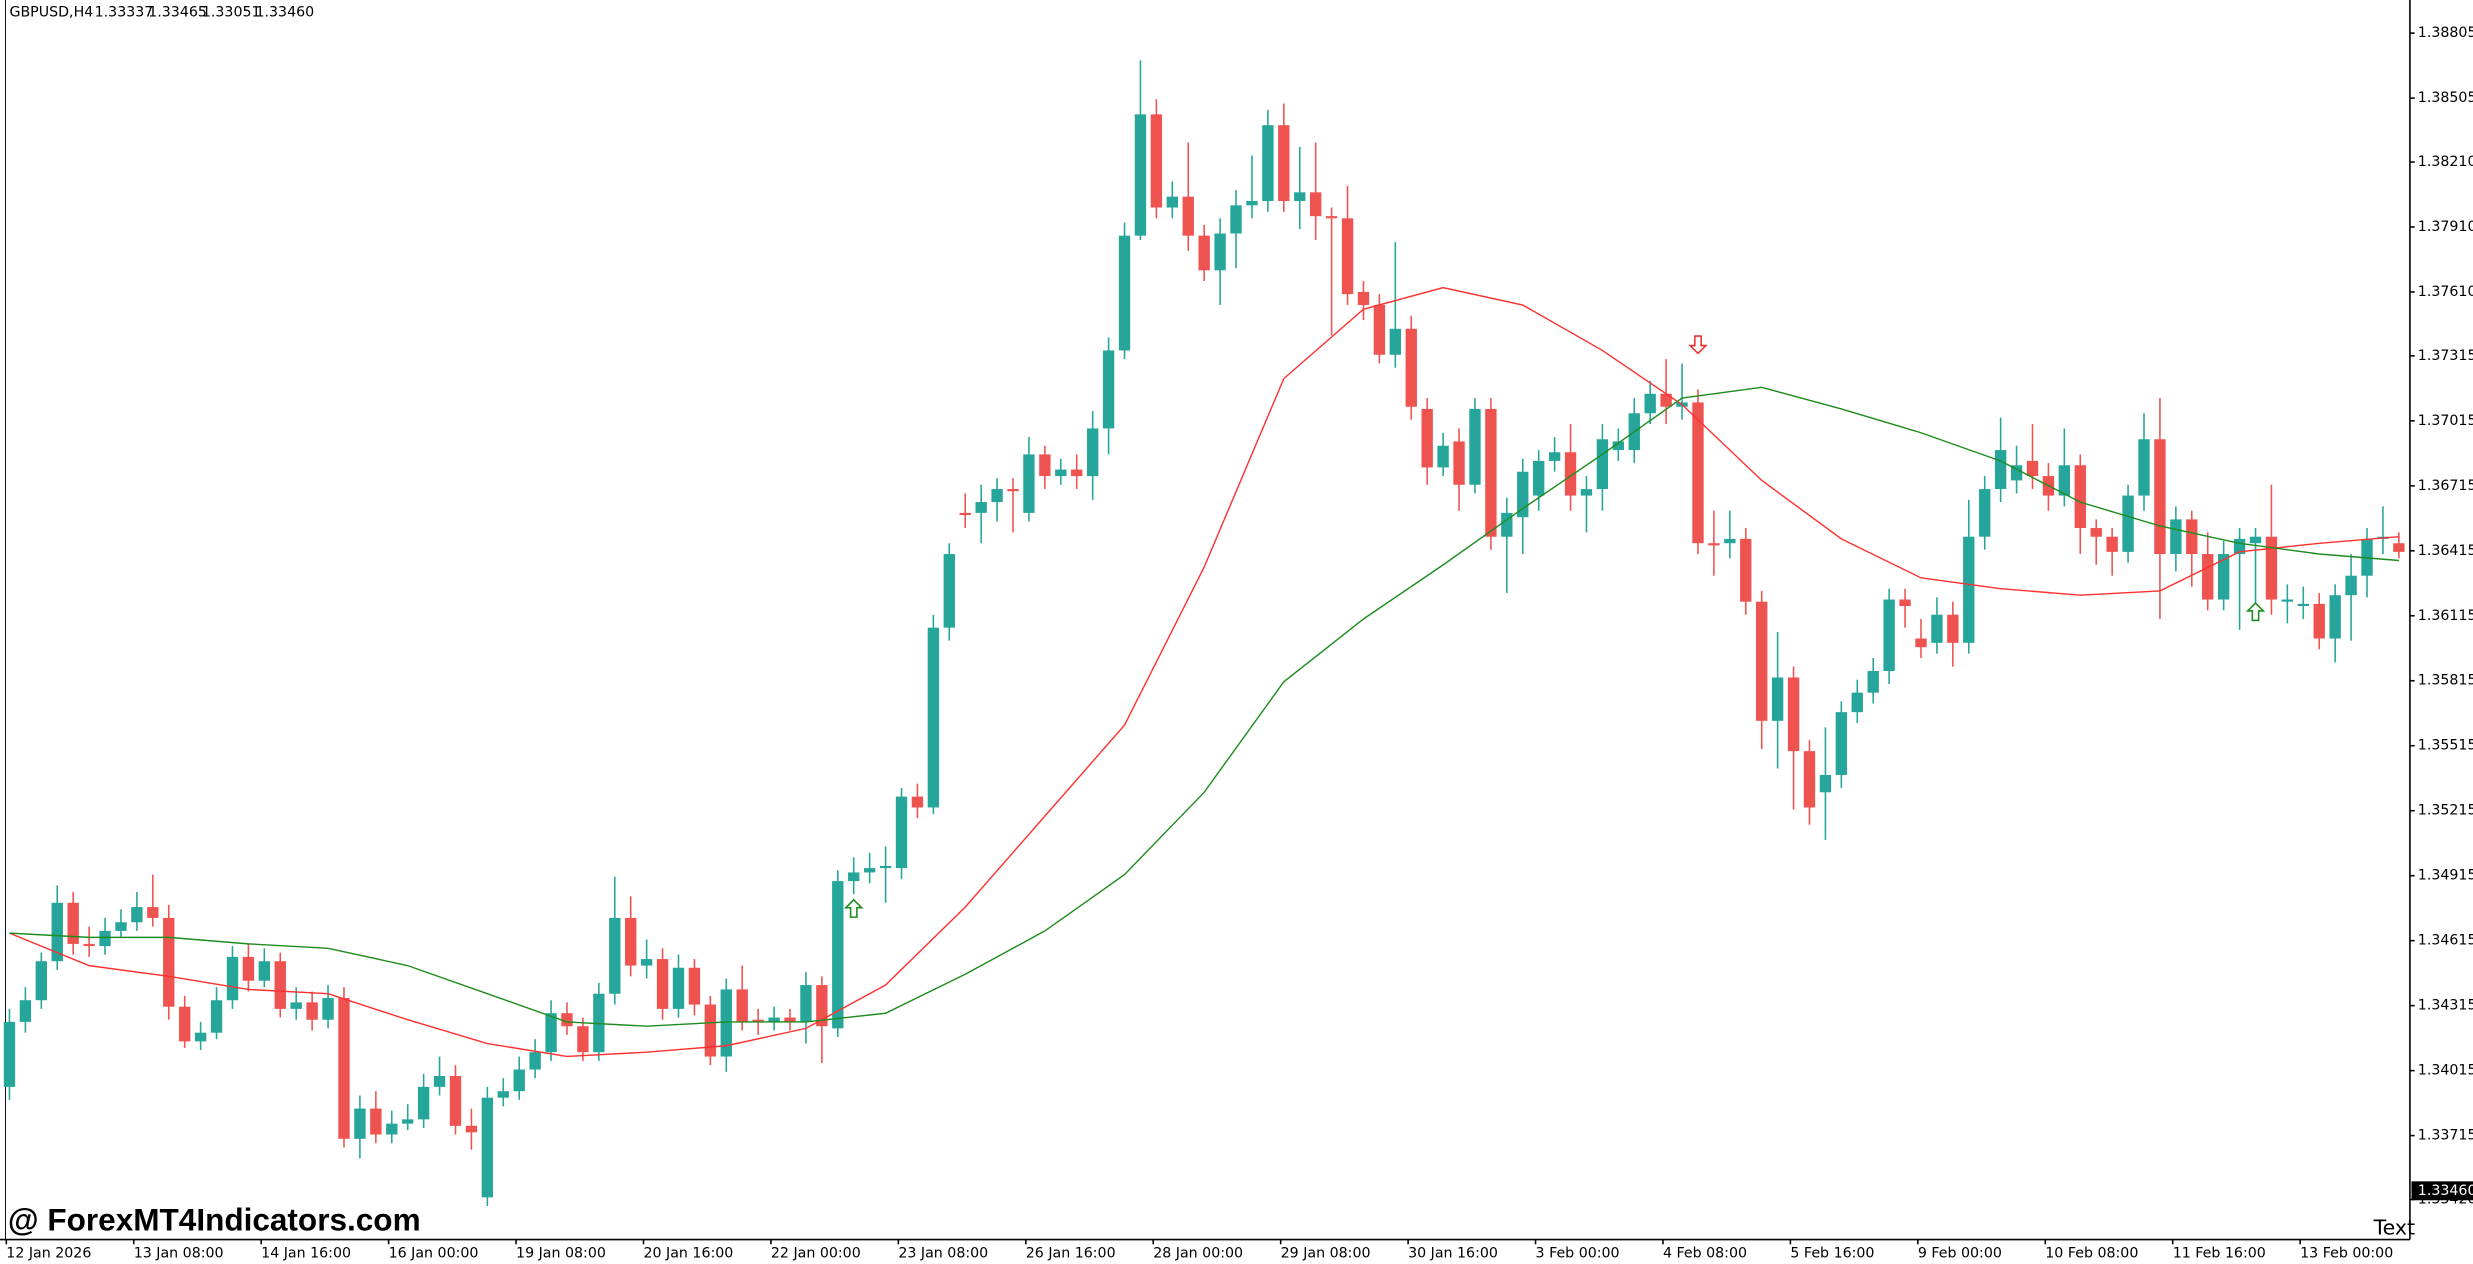 Image resolution: width=2473 pixels, height=1264 pixels. Describe the element at coordinates (1453, 1254) in the screenshot. I see `x-tick-label: 30 Jan 16:00` at that location.